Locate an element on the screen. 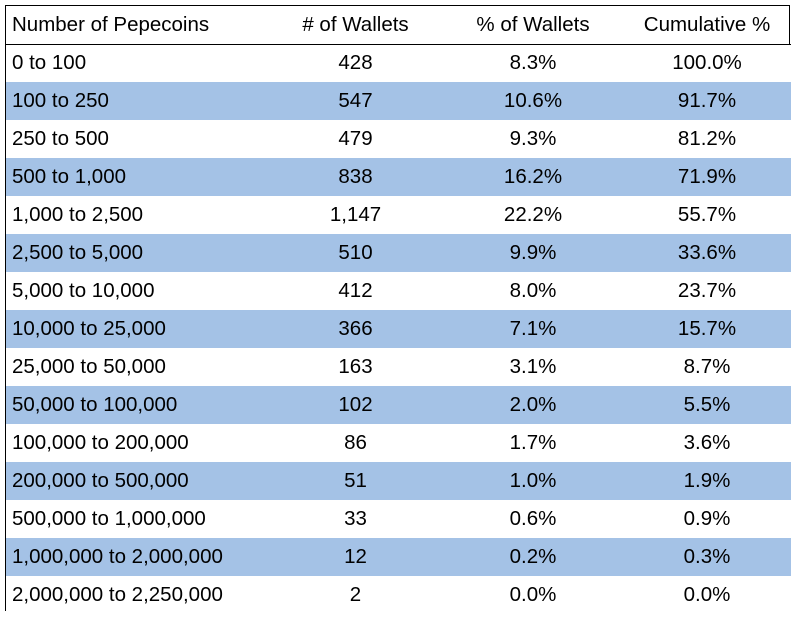 Image resolution: width=796 pixels, height=617 pixels. cell-wallet-percent: 2.0% is located at coordinates (533, 404).